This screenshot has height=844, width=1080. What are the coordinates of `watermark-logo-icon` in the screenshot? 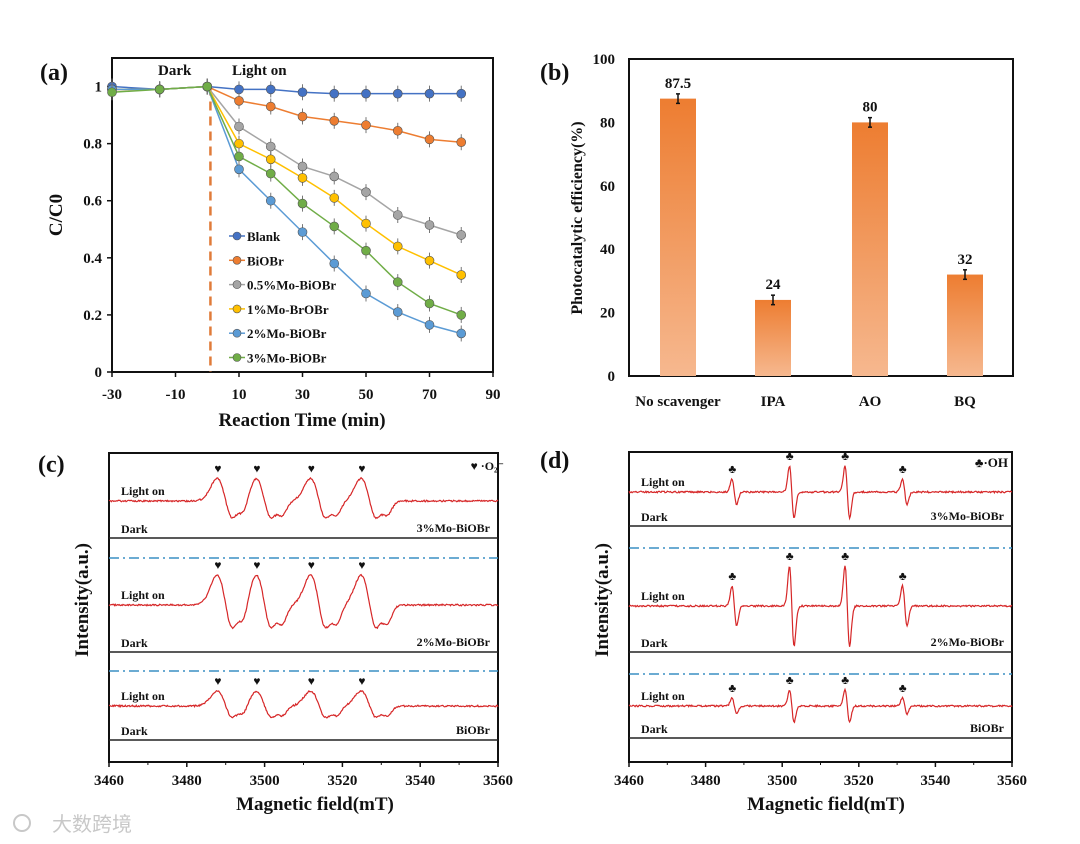 It's located at (22, 823).